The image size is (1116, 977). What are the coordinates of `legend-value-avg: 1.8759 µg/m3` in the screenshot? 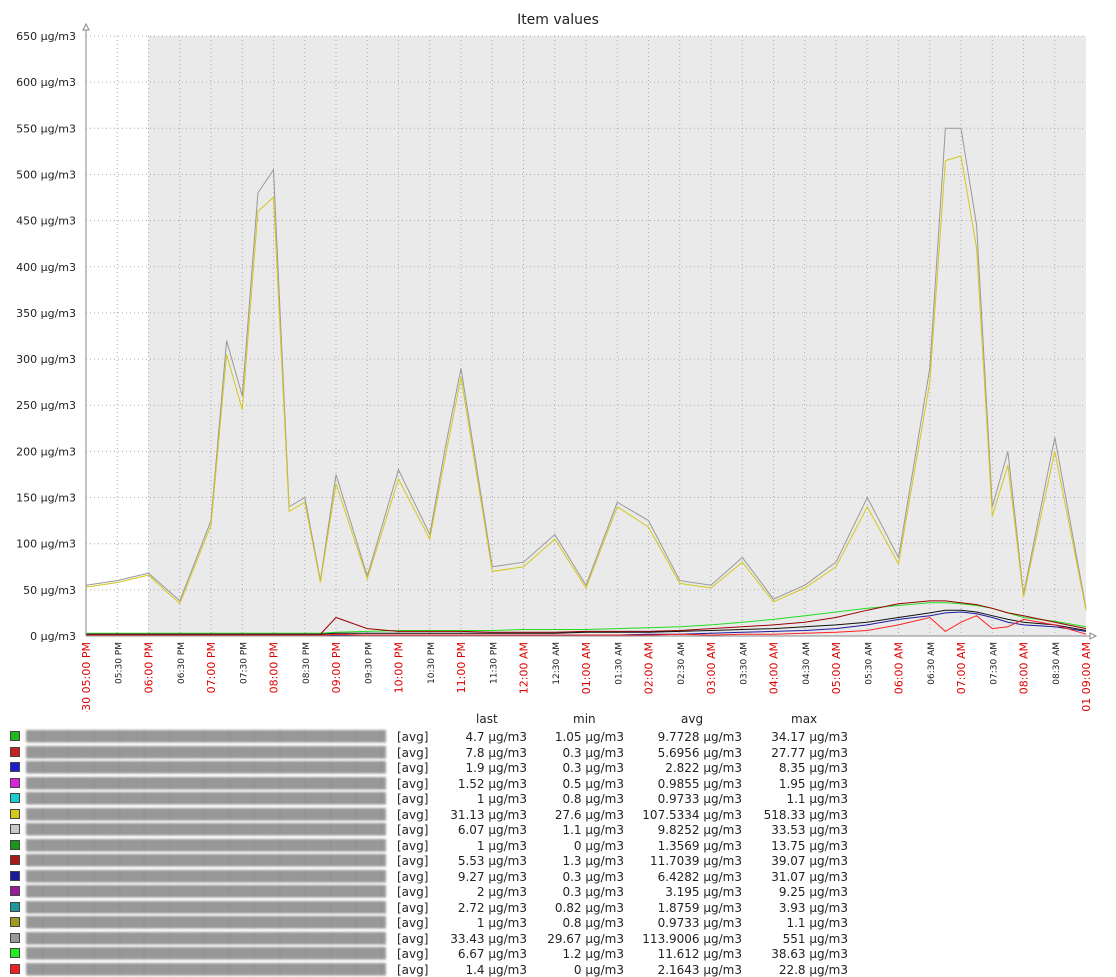 It's located at (699, 907).